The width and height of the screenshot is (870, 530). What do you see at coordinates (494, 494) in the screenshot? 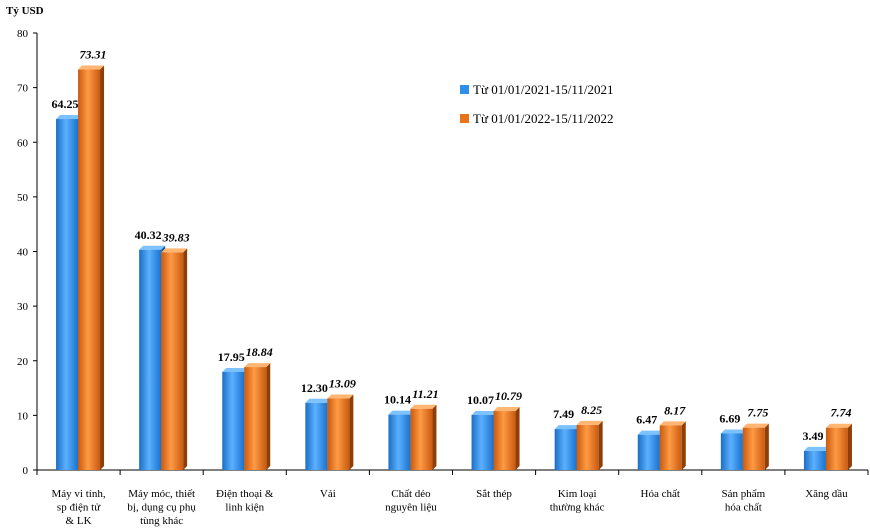
I see `category-label: Sắt thép` at bounding box center [494, 494].